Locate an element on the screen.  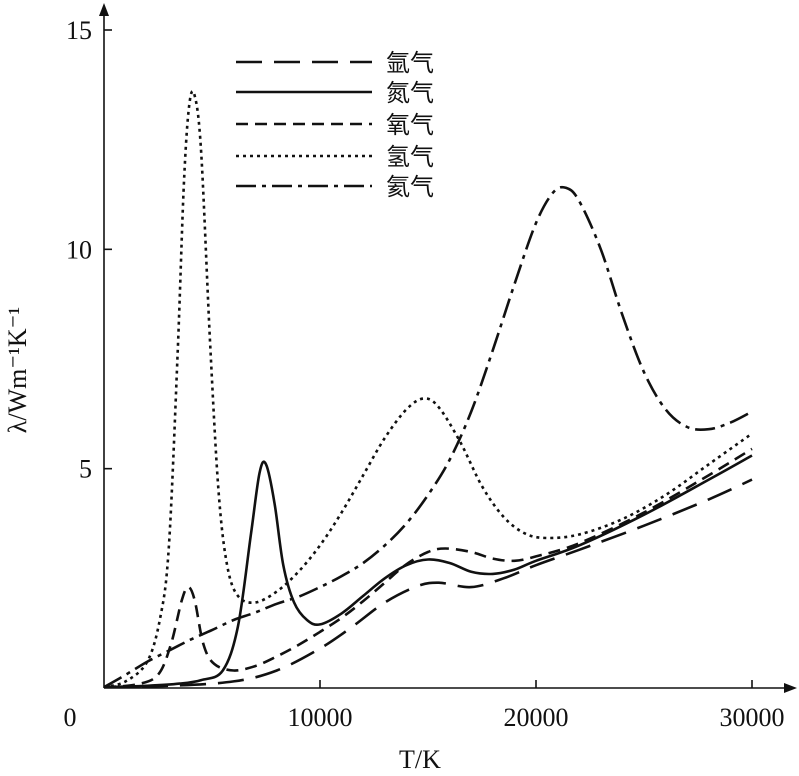
x-tick-label: 20000 is located at coordinates (536, 717).